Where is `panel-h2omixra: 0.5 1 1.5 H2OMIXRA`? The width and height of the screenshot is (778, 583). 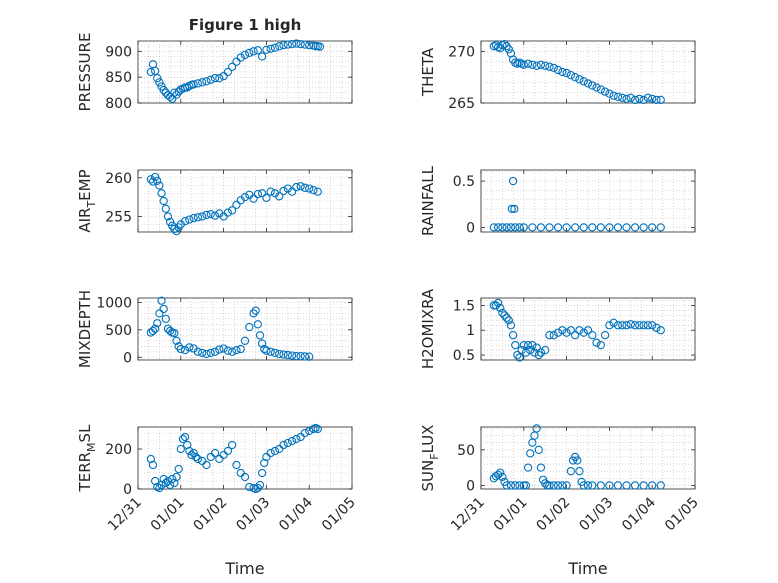
panel-h2omixra: 0.5 1 1.5 H2OMIXRA is located at coordinates (557, 328).